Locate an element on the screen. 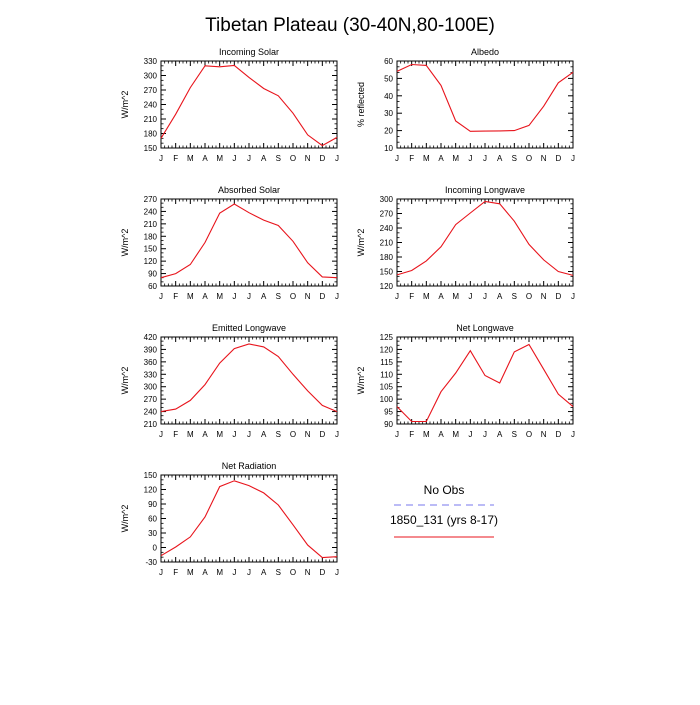 Image resolution: width=700 pixels, height=705 pixels. y-tick-label: 360 is located at coordinates (151, 362).